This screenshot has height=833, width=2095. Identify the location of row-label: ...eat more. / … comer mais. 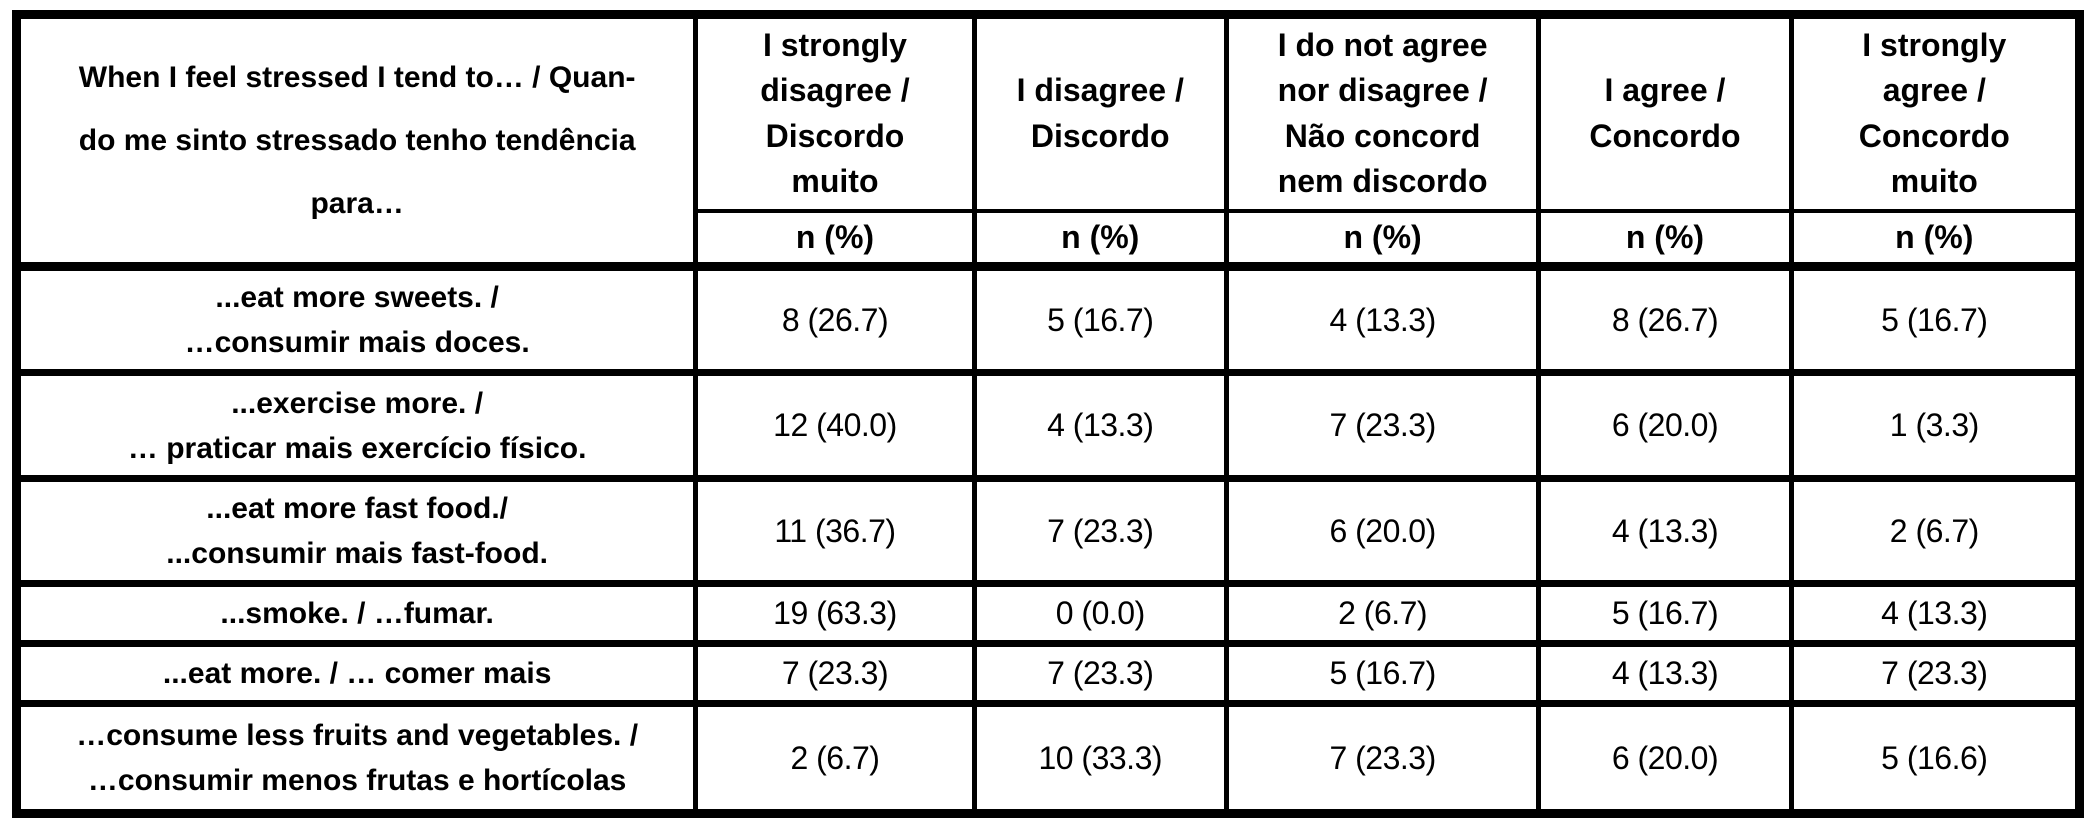
(356, 674).